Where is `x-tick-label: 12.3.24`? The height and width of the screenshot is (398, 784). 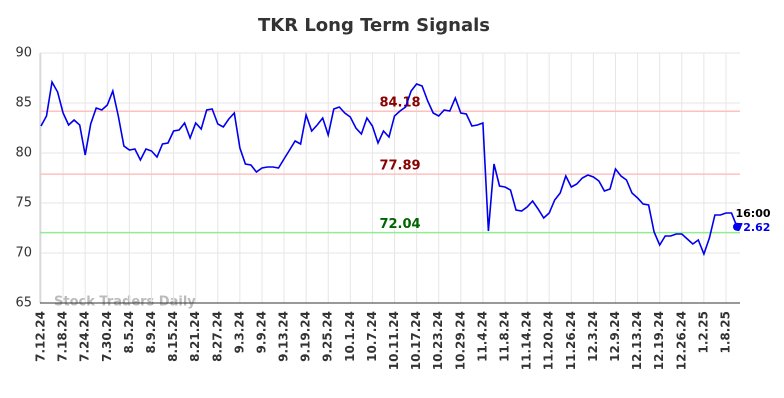
x-tick-label: 12.3.24 is located at coordinates (593, 336).